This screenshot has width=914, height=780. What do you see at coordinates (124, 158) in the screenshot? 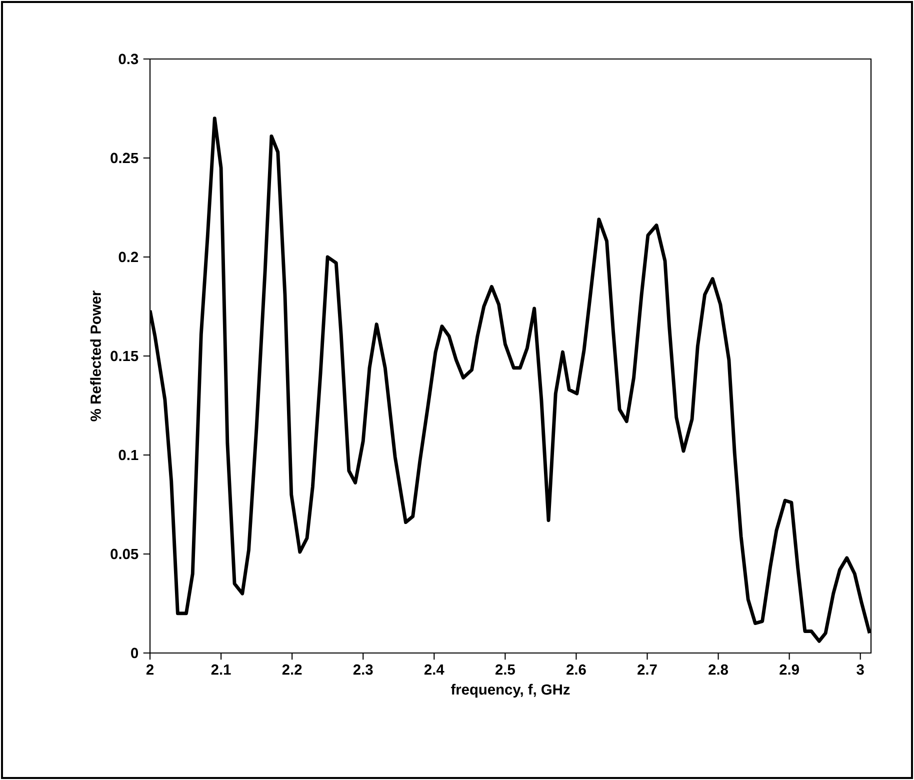
I see `y-tick-label: 0.25` at bounding box center [124, 158].